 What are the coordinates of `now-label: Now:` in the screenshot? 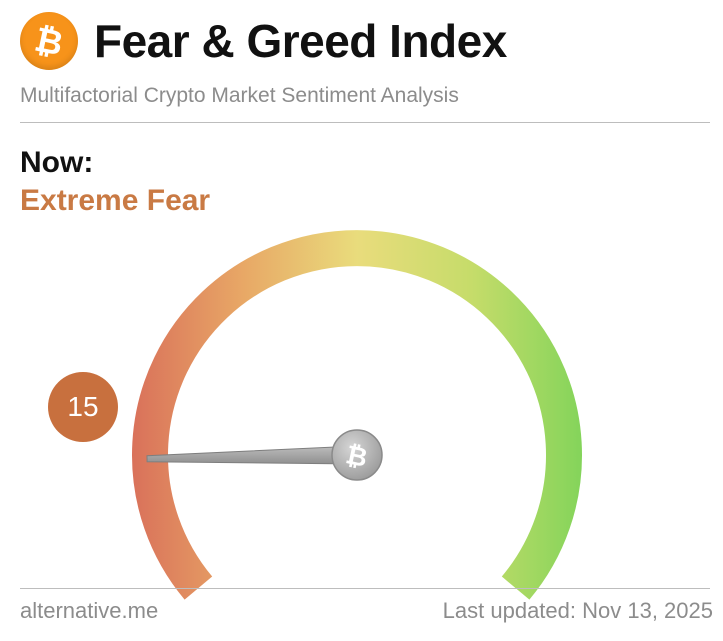 It's located at (57, 162).